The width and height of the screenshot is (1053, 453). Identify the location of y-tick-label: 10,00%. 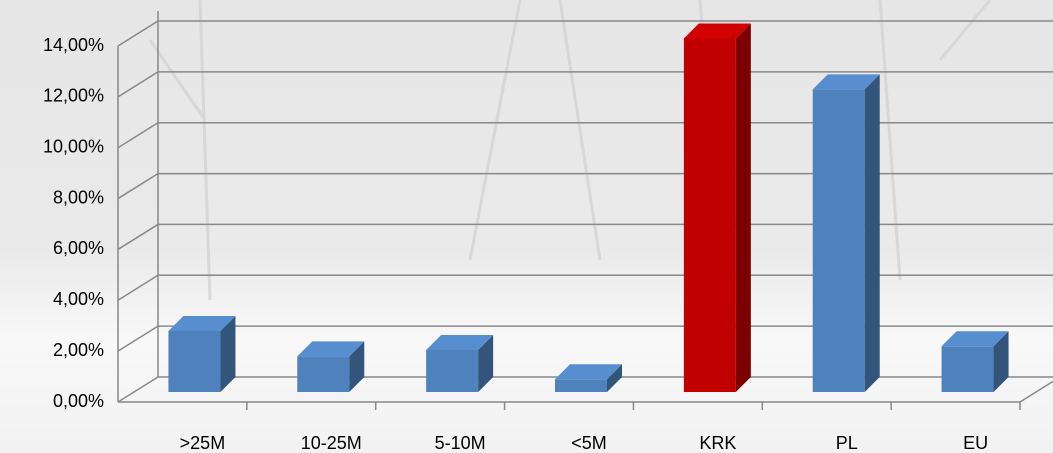
(73, 146).